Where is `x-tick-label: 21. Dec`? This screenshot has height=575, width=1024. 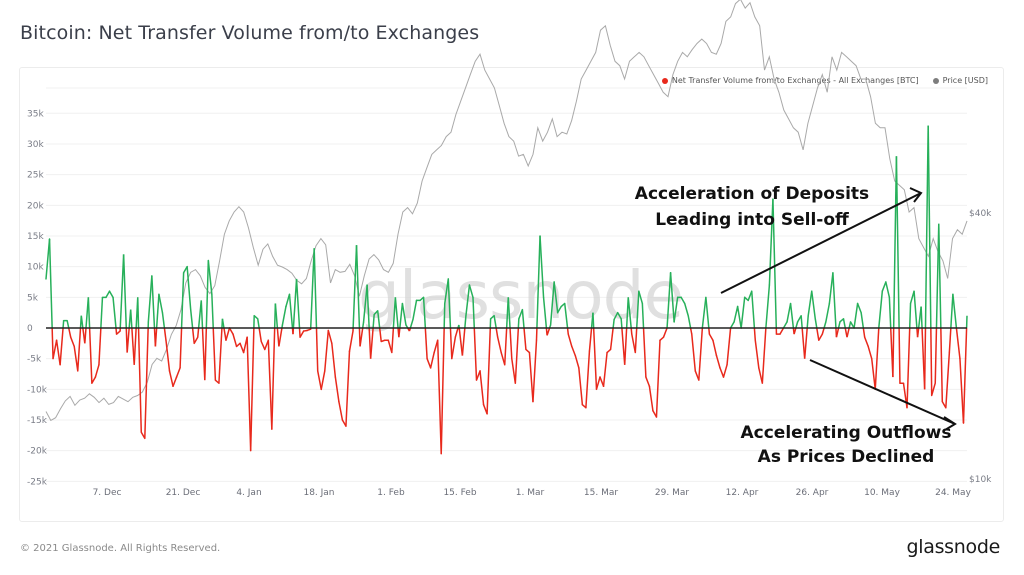
x-tick-label: 21. Dec is located at coordinates (183, 493).